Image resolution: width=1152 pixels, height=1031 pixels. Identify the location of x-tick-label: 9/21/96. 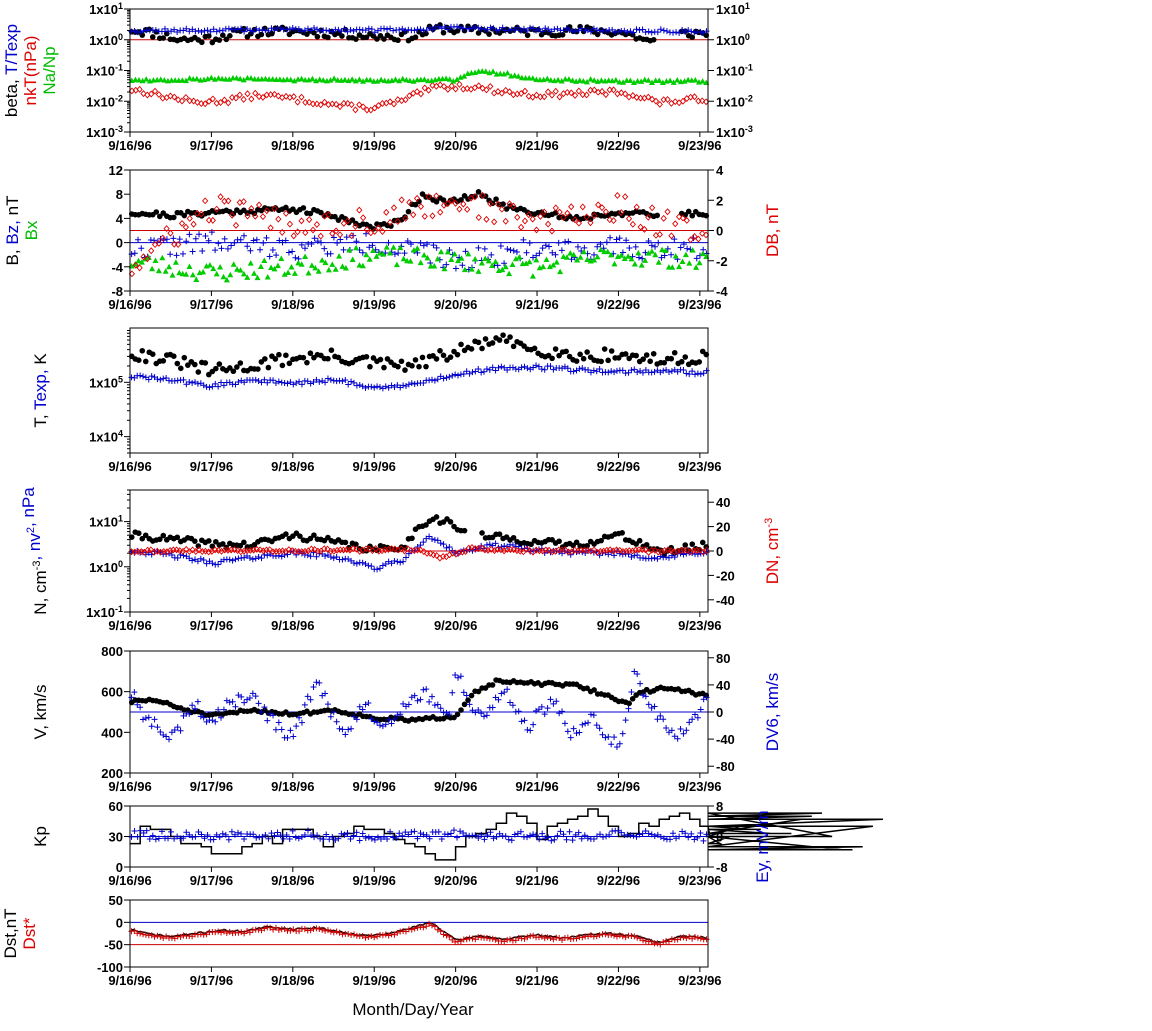
(536, 786).